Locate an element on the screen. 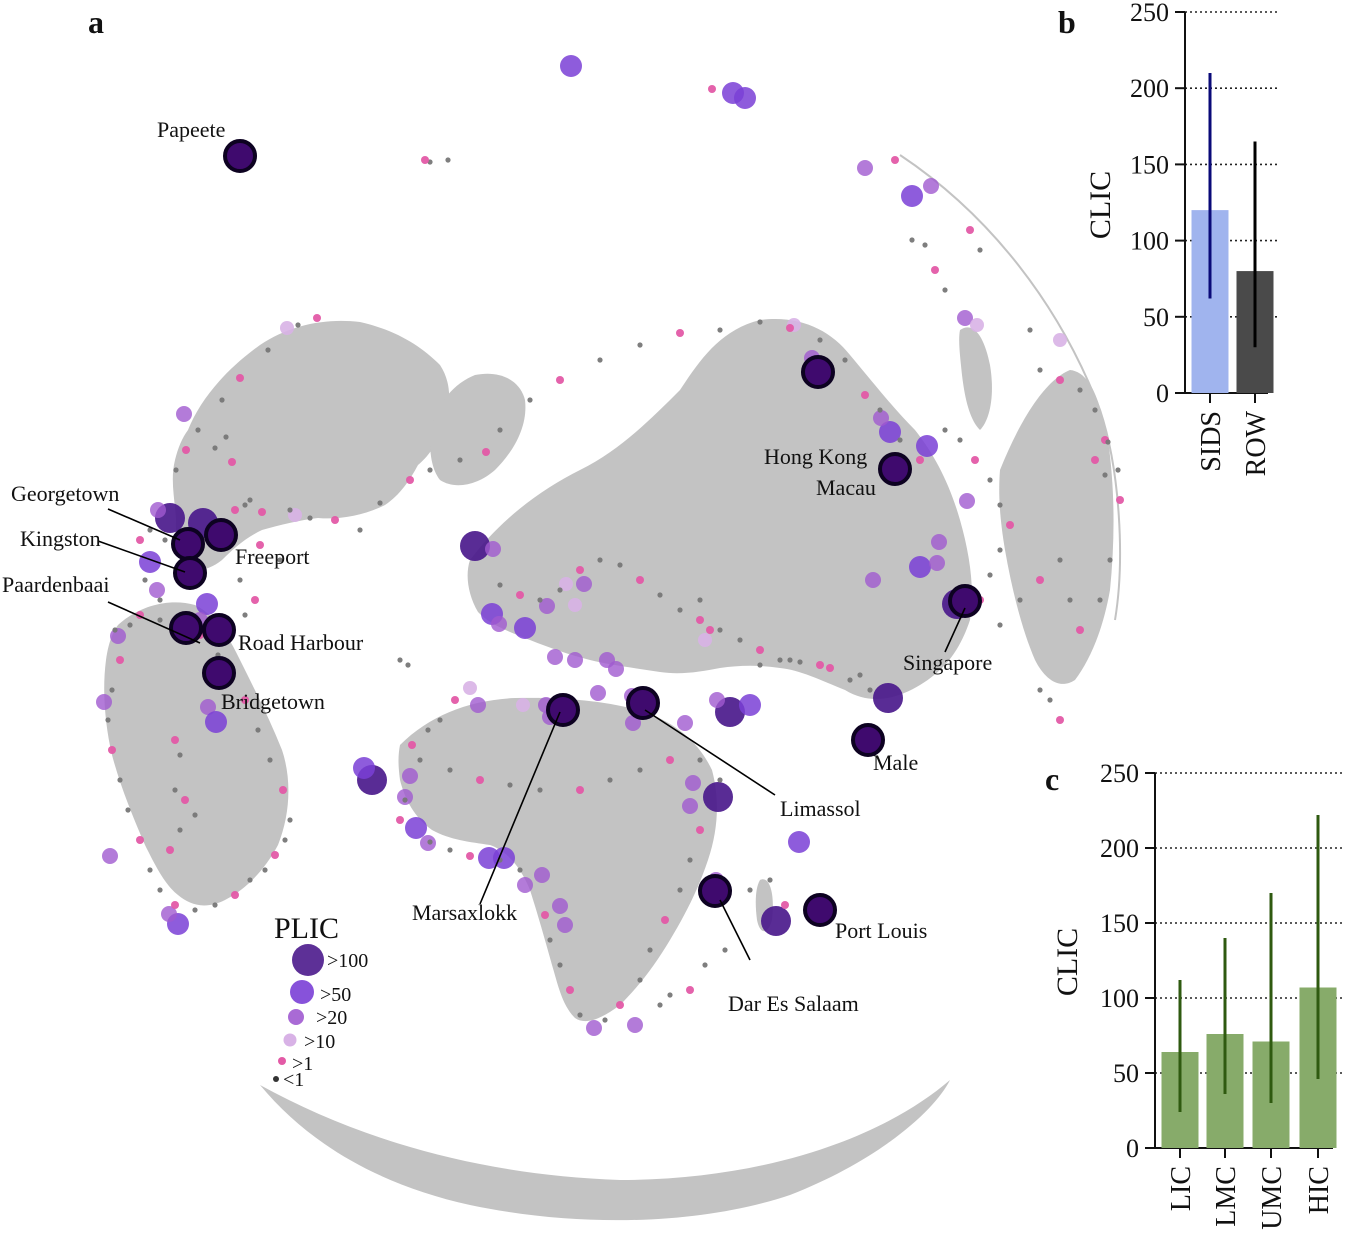 The width and height of the screenshot is (1350, 1236). leader-georgetown is located at coordinates (144, 524).